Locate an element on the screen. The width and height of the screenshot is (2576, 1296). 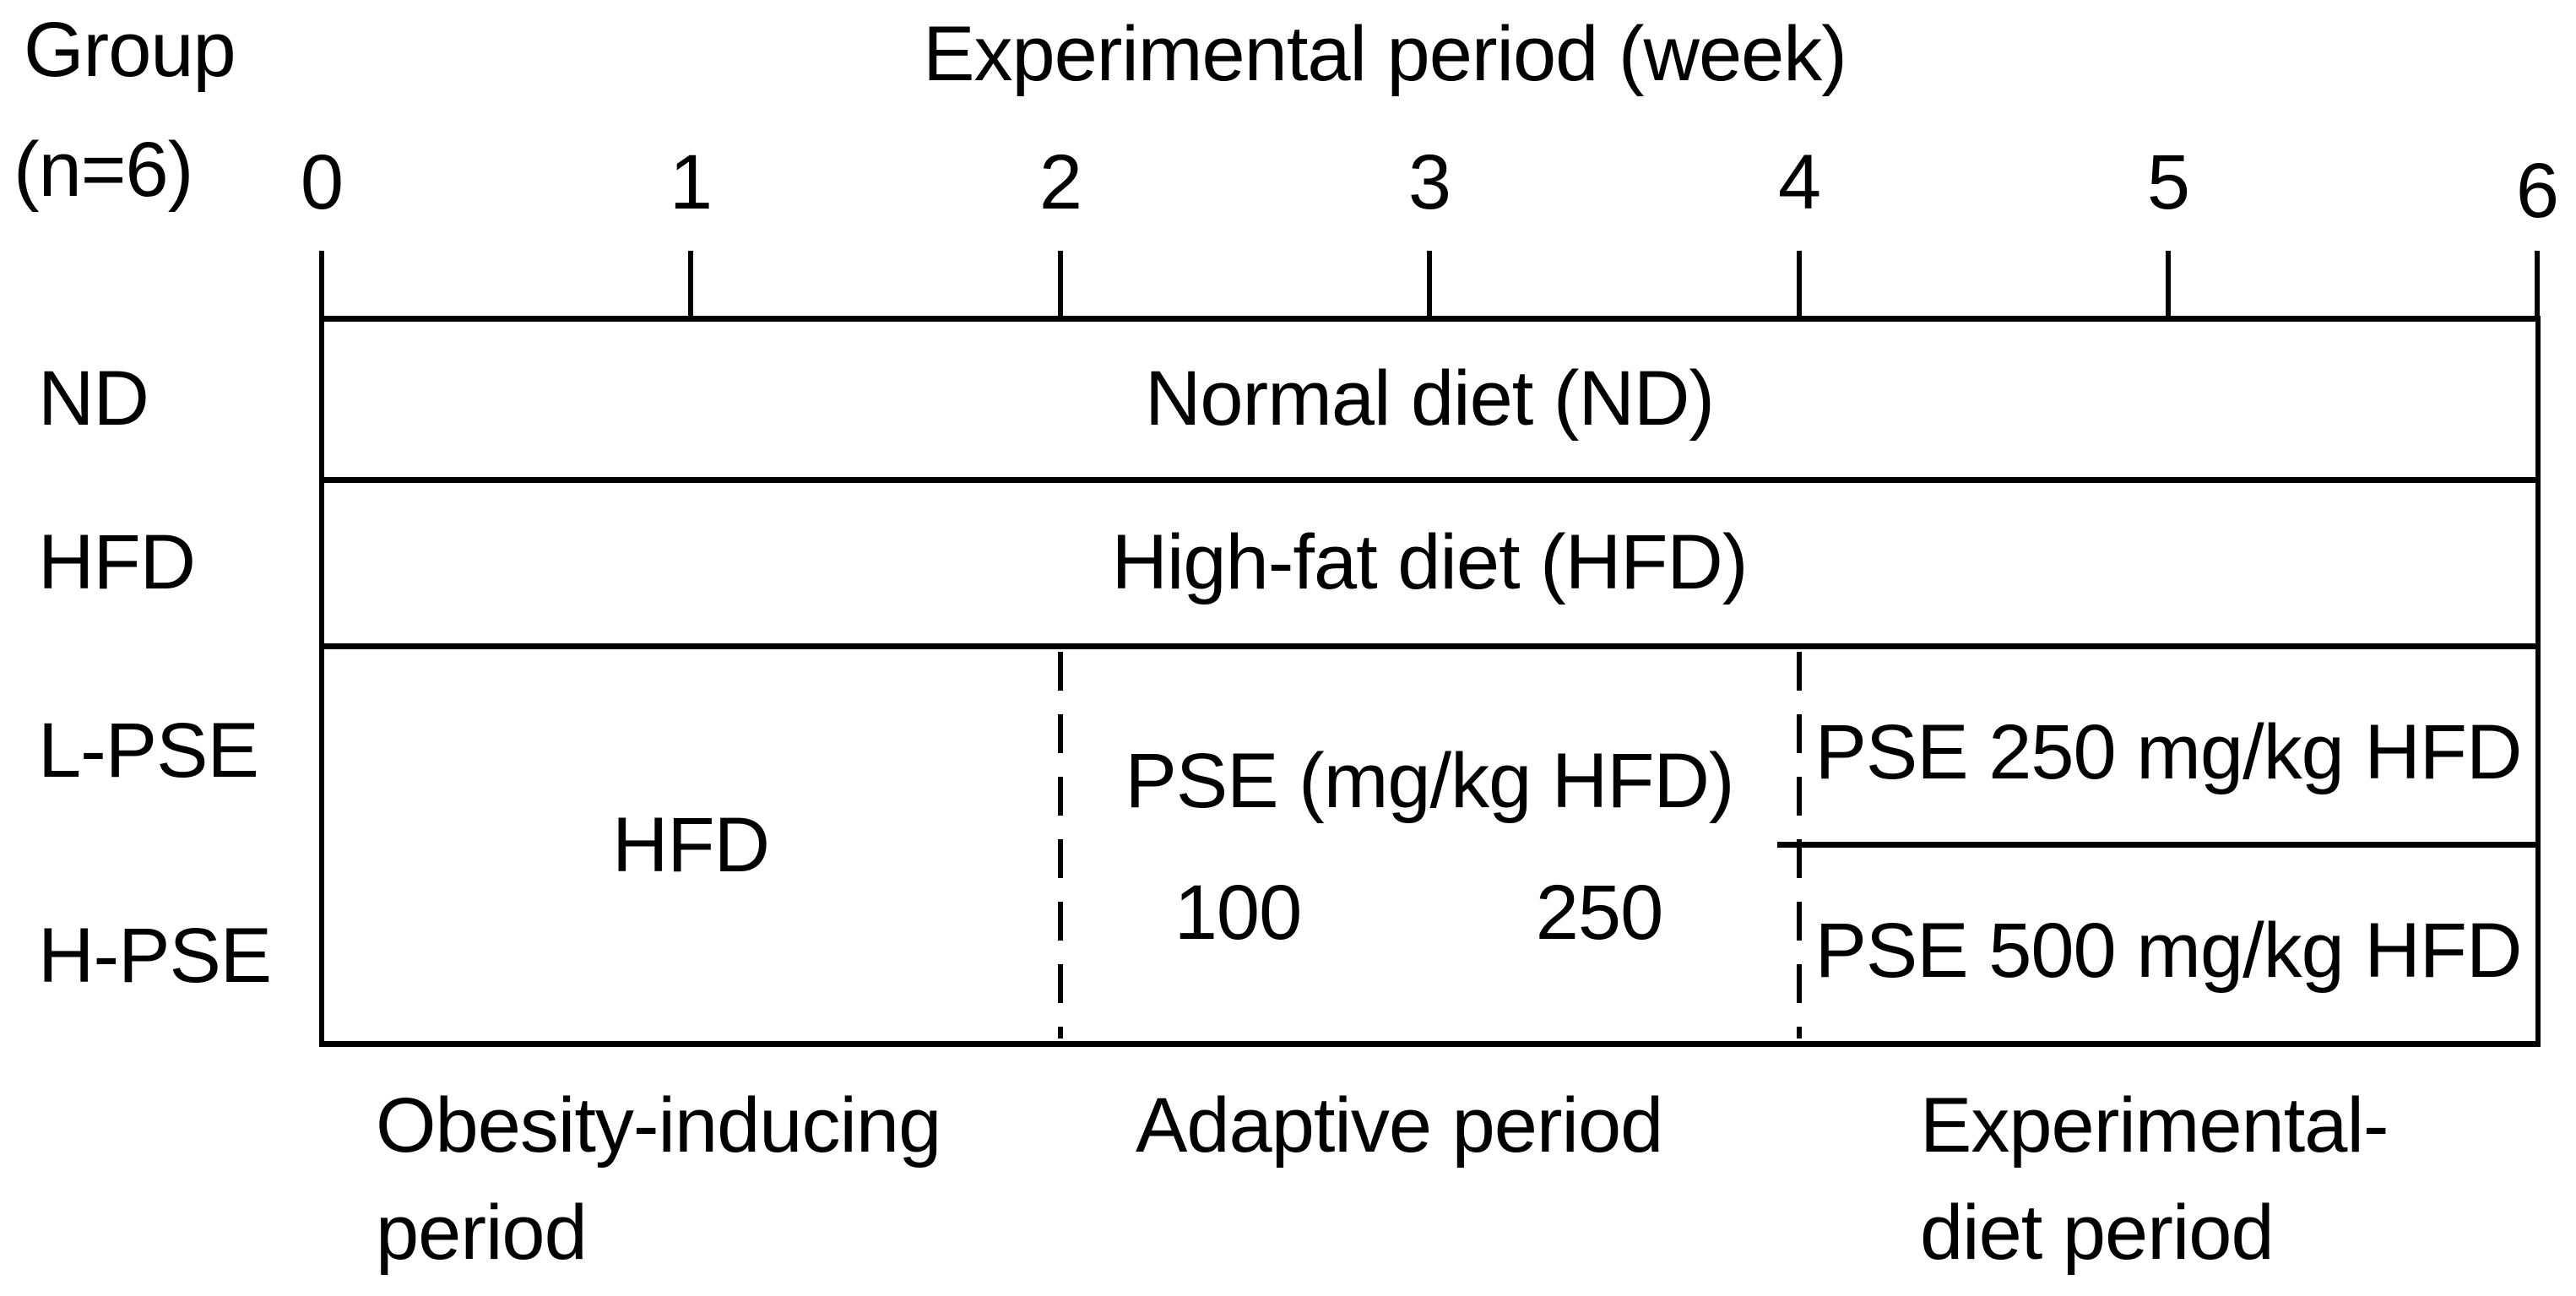
nd-hfd-divider-line is located at coordinates (1430, 480).